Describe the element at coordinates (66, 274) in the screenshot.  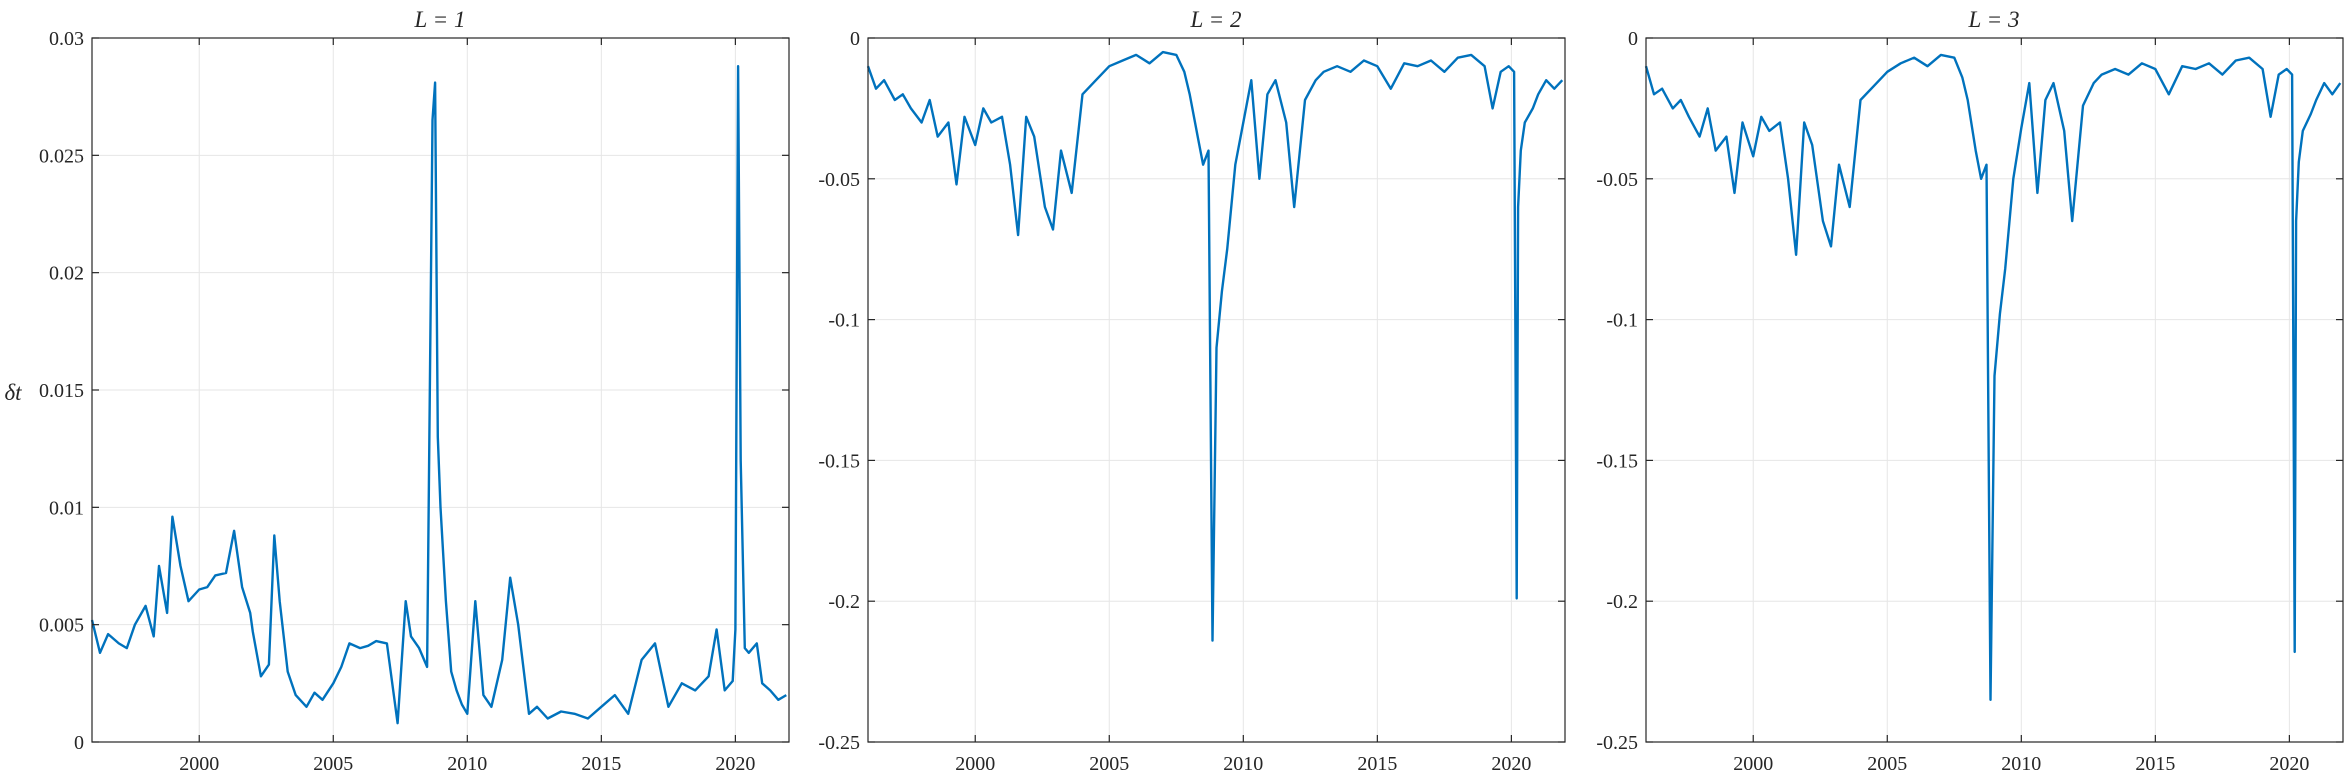
I see `y-tick-label: 0.02` at that location.